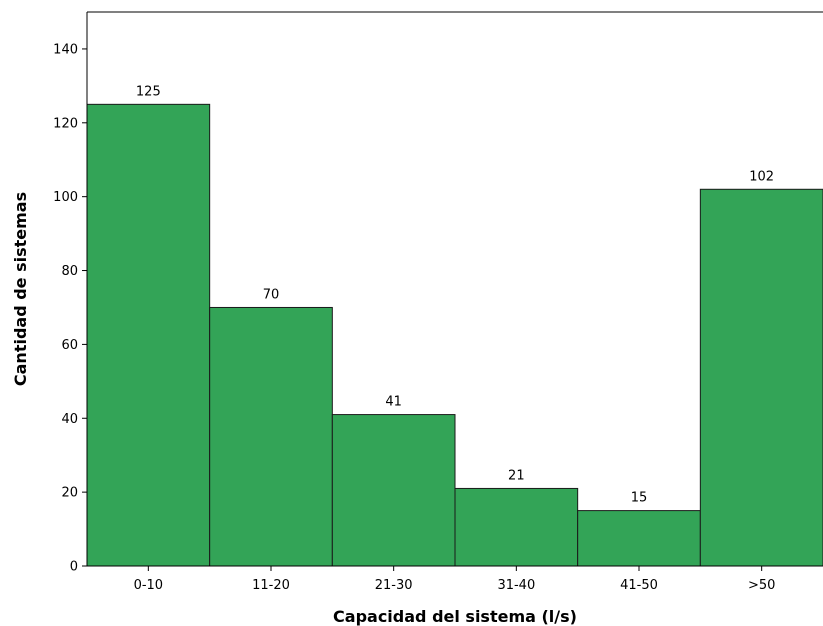 This screenshot has height=626, width=823. Describe the element at coordinates (69, 419) in the screenshot. I see `y-tick-label-2: 40` at that location.